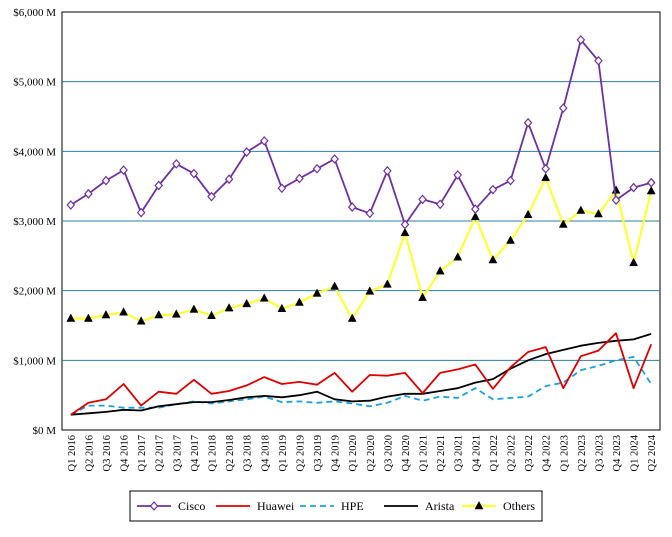  I want to click on x-tick-label: Q1 2024, so click(635, 452).